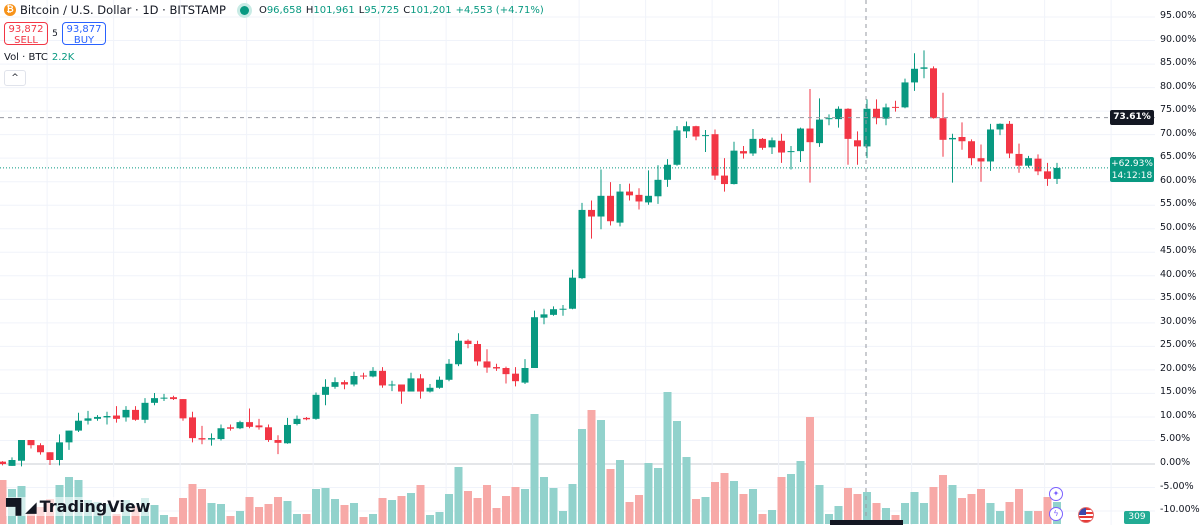  Describe the element at coordinates (39, 57) in the screenshot. I see `volume-legend: Vol · BTC 2.2K` at that location.